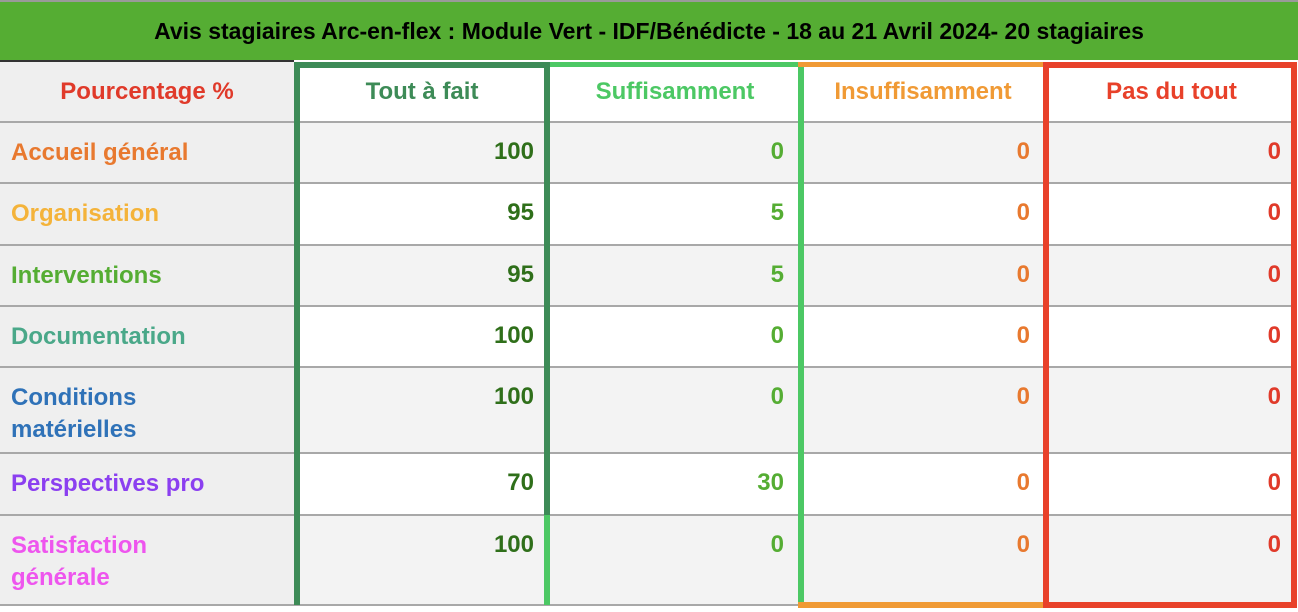  What do you see at coordinates (147, 560) in the screenshot?
I see `row-label: Satisfaction générale` at bounding box center [147, 560].